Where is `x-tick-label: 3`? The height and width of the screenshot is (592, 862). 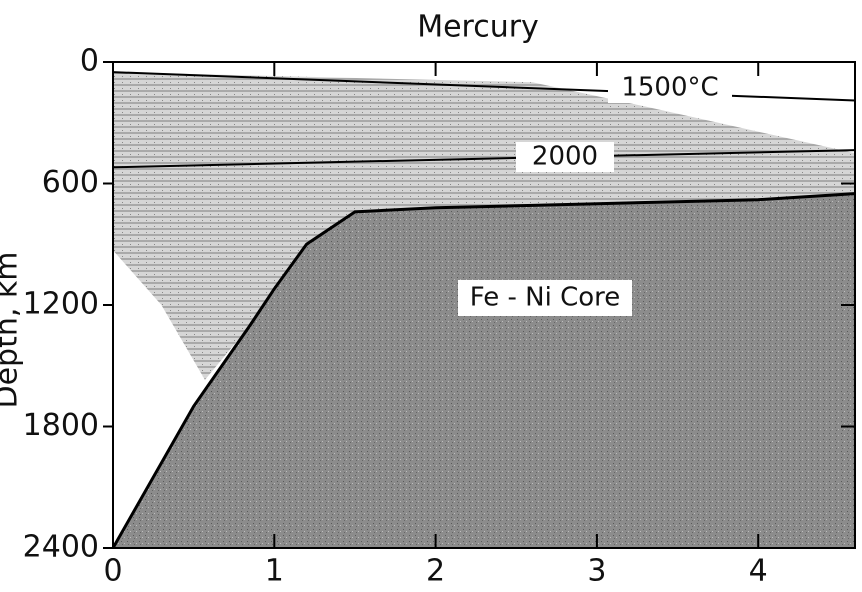 x-tick-label: 3 is located at coordinates (596, 571).